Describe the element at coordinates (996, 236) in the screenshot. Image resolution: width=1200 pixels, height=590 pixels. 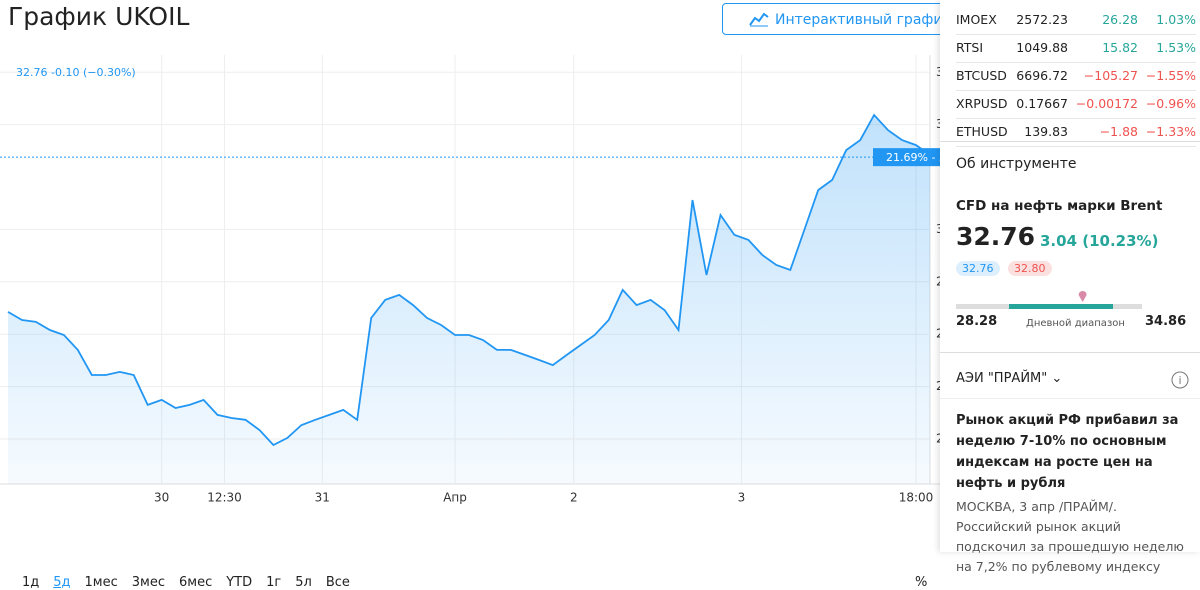
I see `instrument-price: 32.76` at that location.